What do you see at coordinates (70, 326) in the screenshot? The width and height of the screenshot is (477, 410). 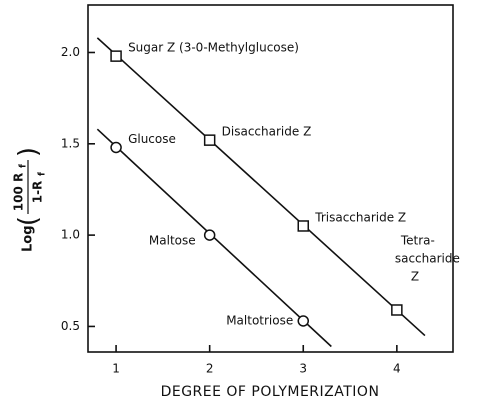 I see `y-tick-label: 0.5` at bounding box center [70, 326].